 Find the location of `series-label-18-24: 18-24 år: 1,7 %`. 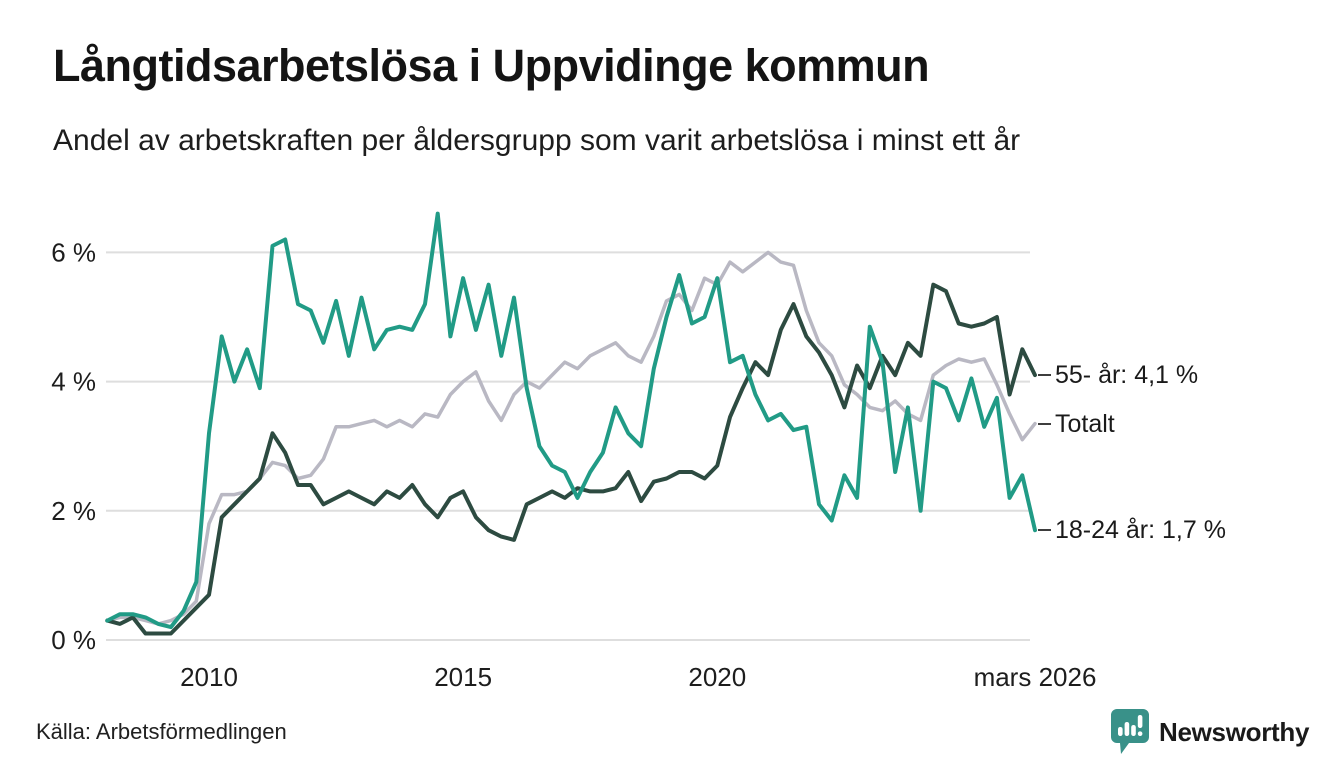

series-label-18-24: 18-24 år: 1,7 % is located at coordinates (1132, 530).